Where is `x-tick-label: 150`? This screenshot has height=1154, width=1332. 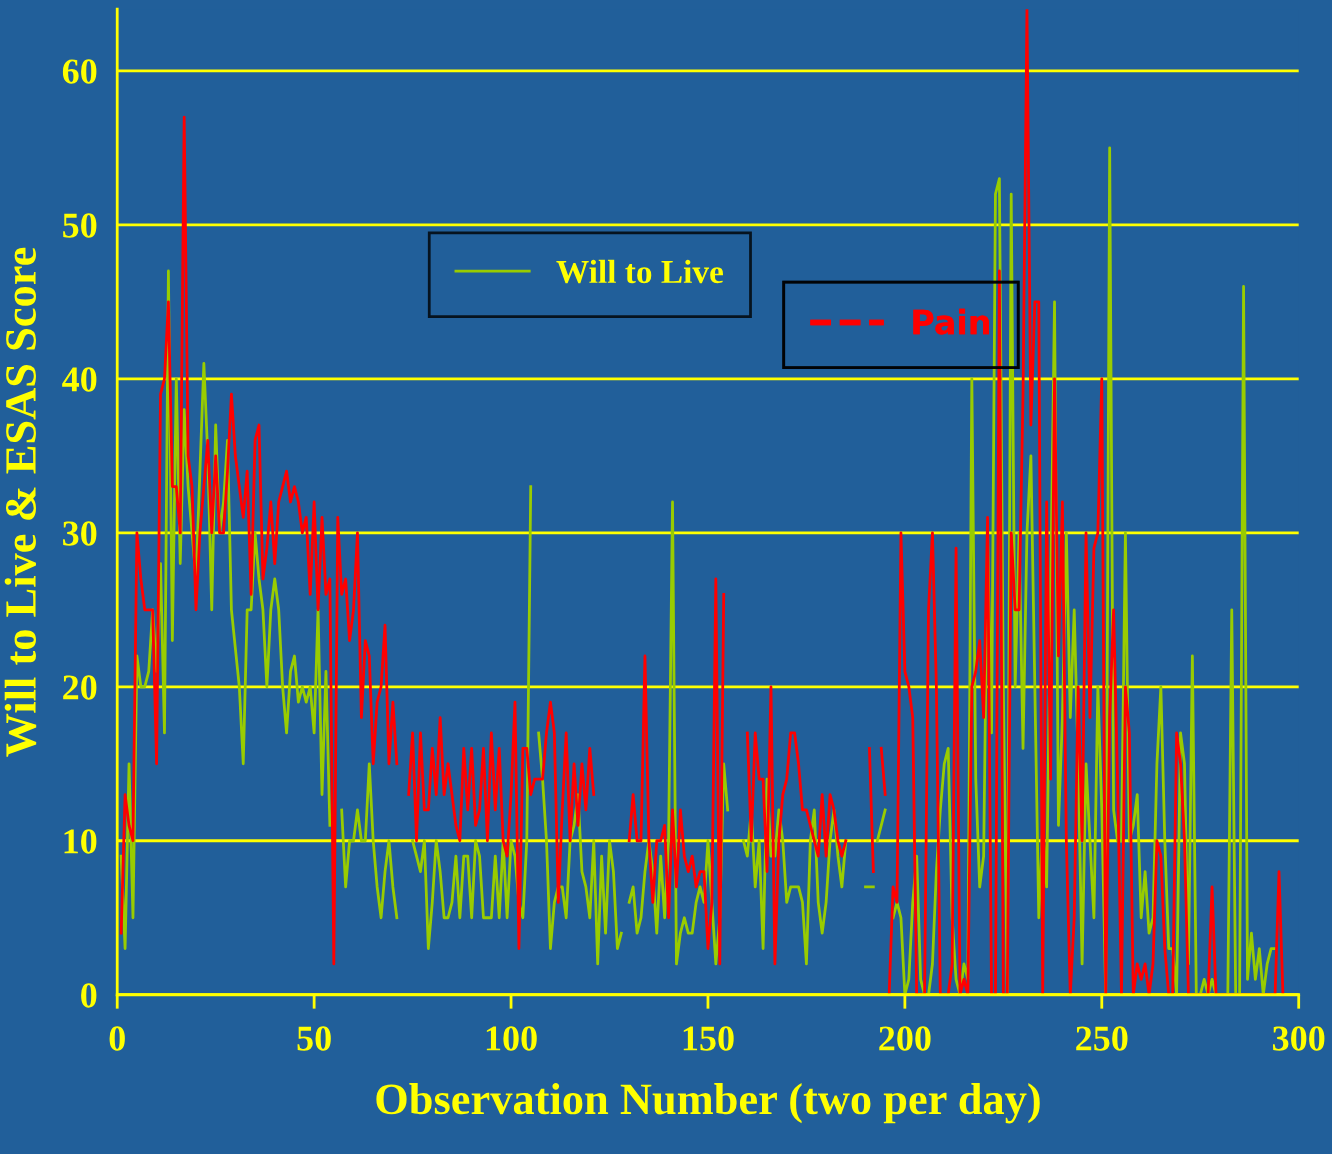 x-tick-label: 150 is located at coordinates (708, 1038).